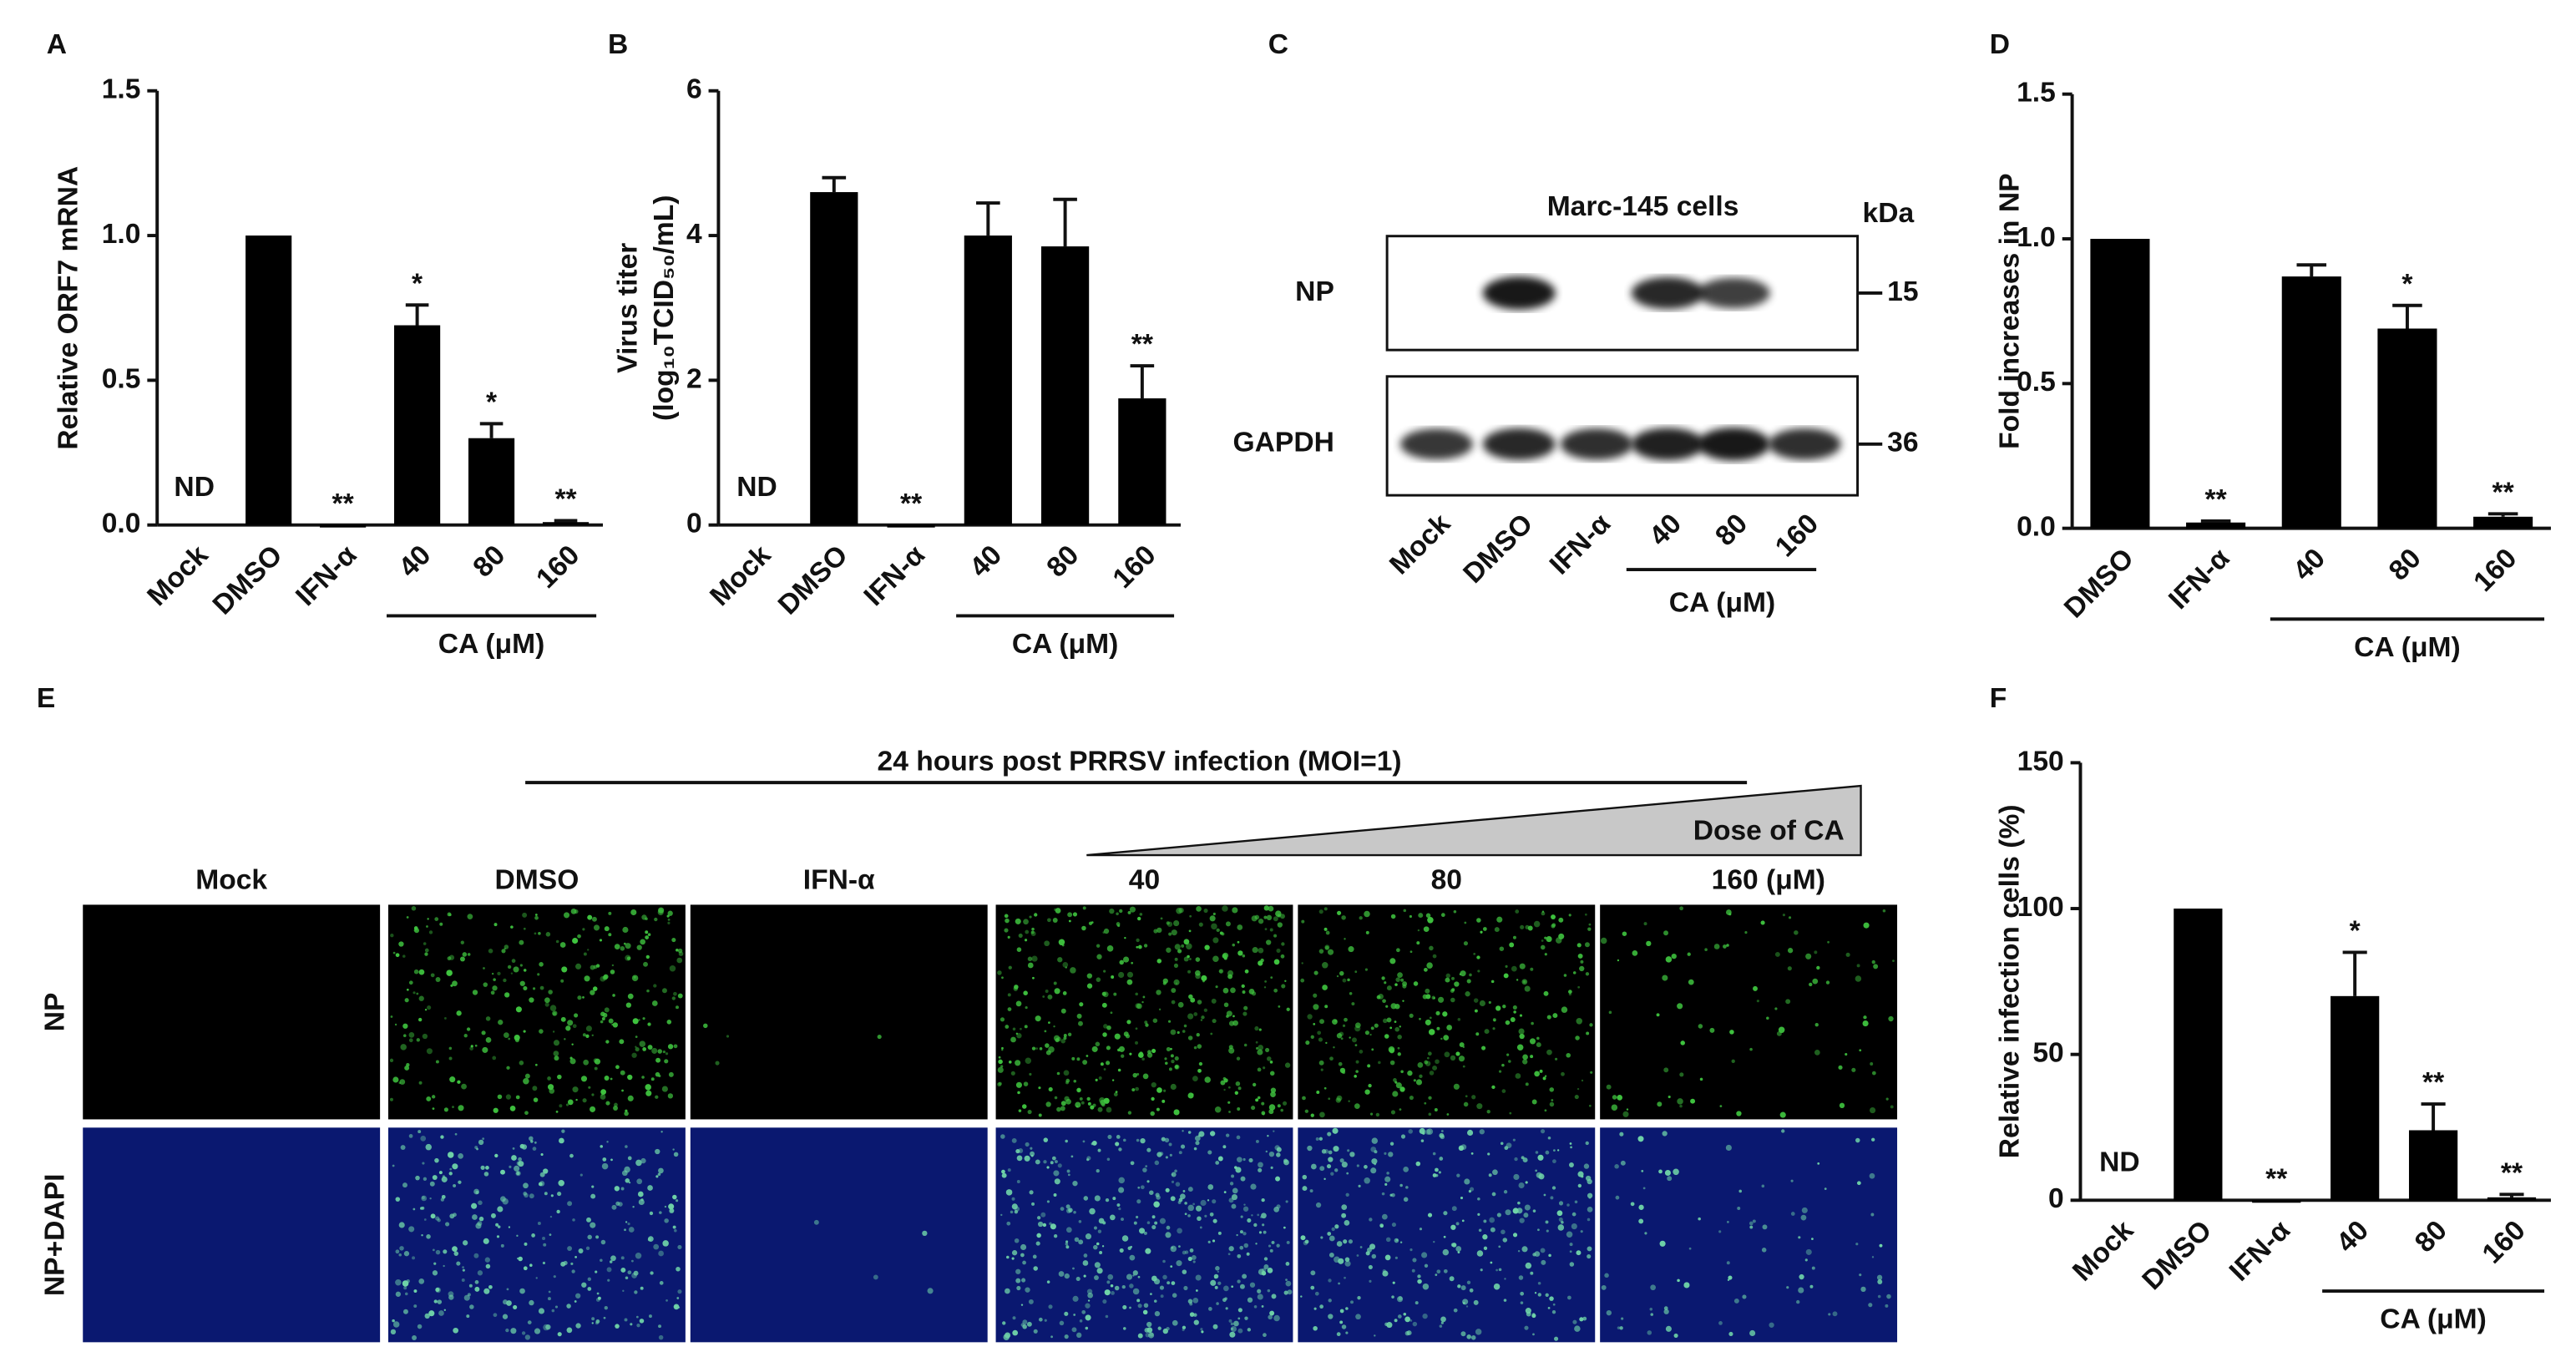 This screenshot has width=2576, height=1367. Describe the element at coordinates (1733, 444) in the screenshot. I see `blot-band` at that location.